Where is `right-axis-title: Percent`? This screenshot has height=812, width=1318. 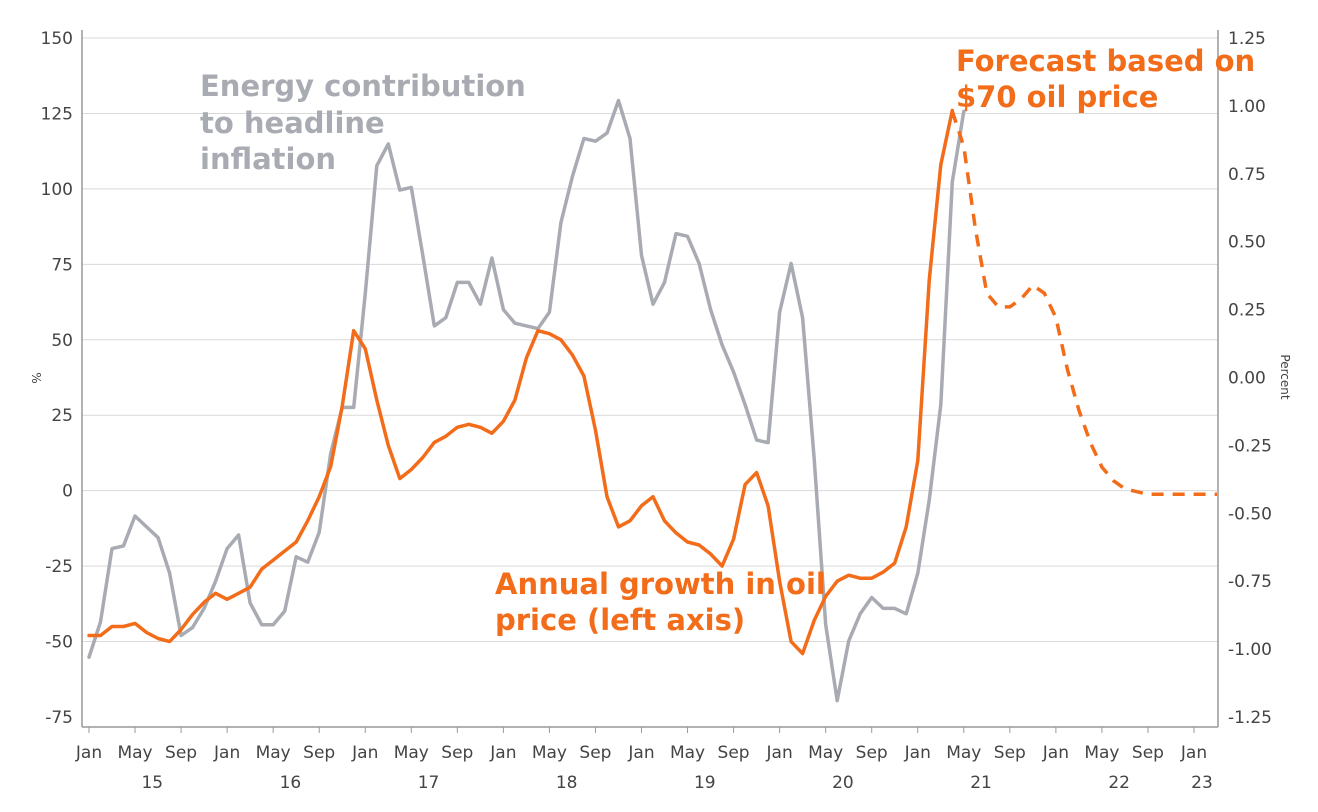
right-axis-title: Percent is located at coordinates (1285, 376).